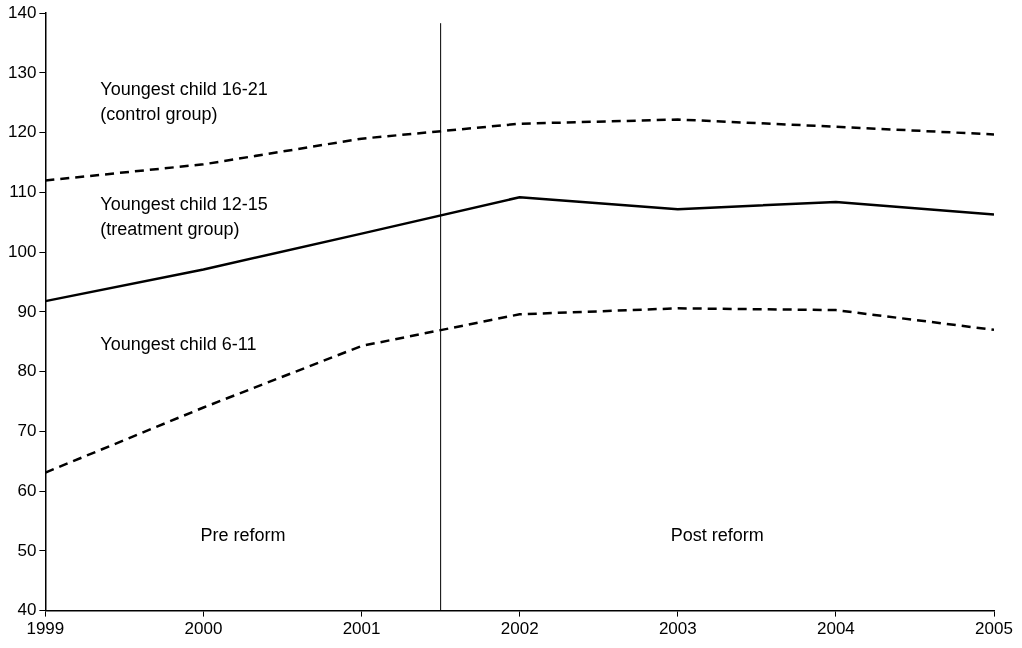 Image resolution: width=1022 pixels, height=648 pixels. Describe the element at coordinates (677, 629) in the screenshot. I see `x-tick-label: 2003` at that location.